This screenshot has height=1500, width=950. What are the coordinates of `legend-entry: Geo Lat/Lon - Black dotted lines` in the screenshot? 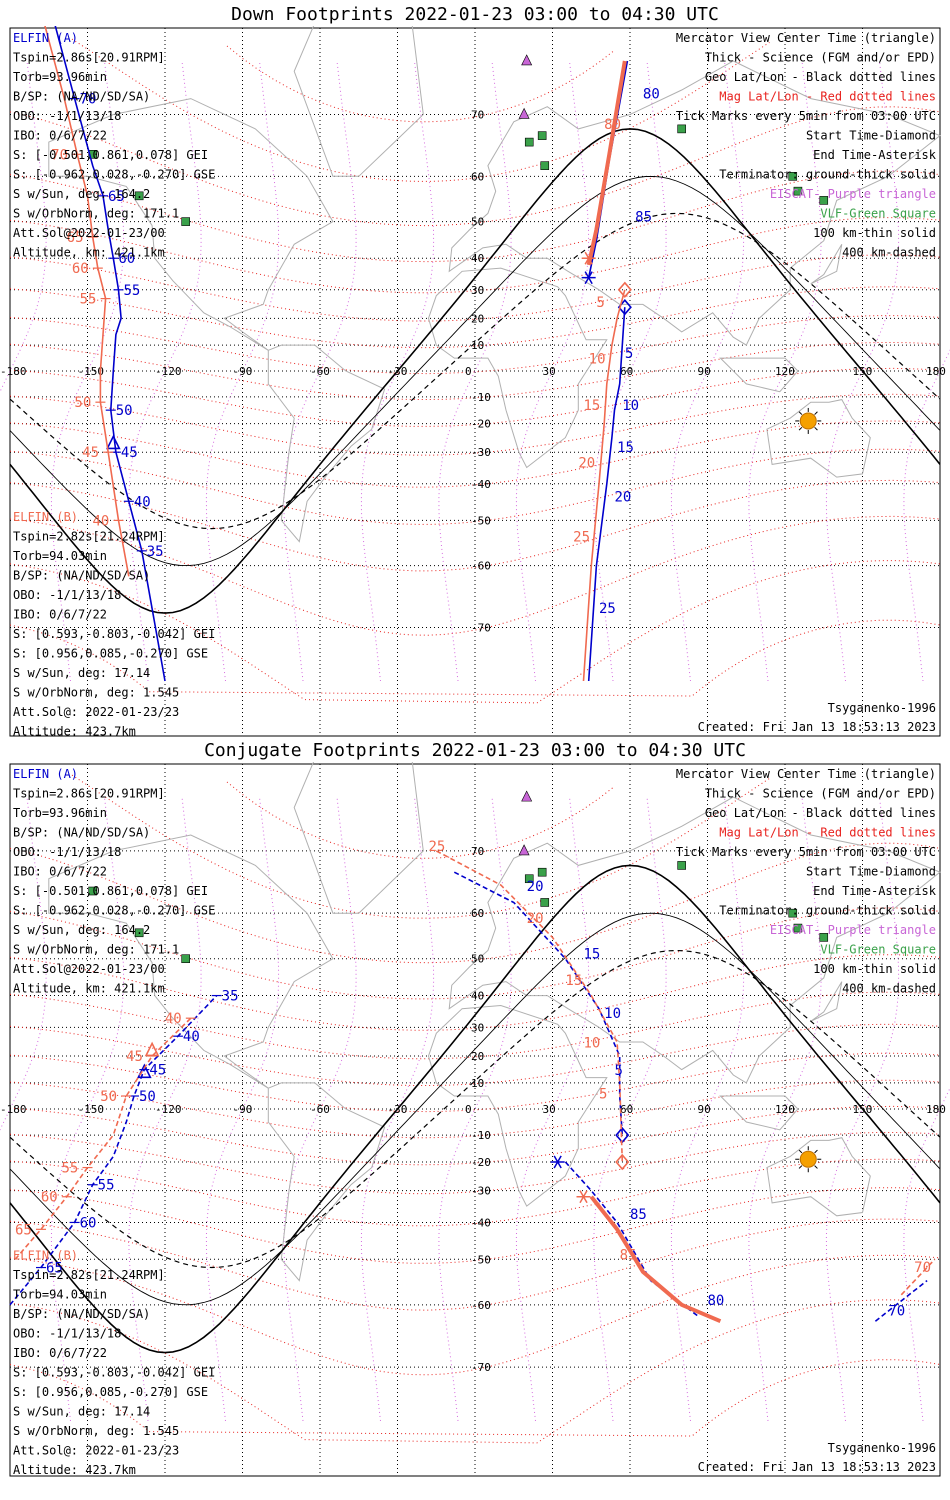 It's located at (820, 77).